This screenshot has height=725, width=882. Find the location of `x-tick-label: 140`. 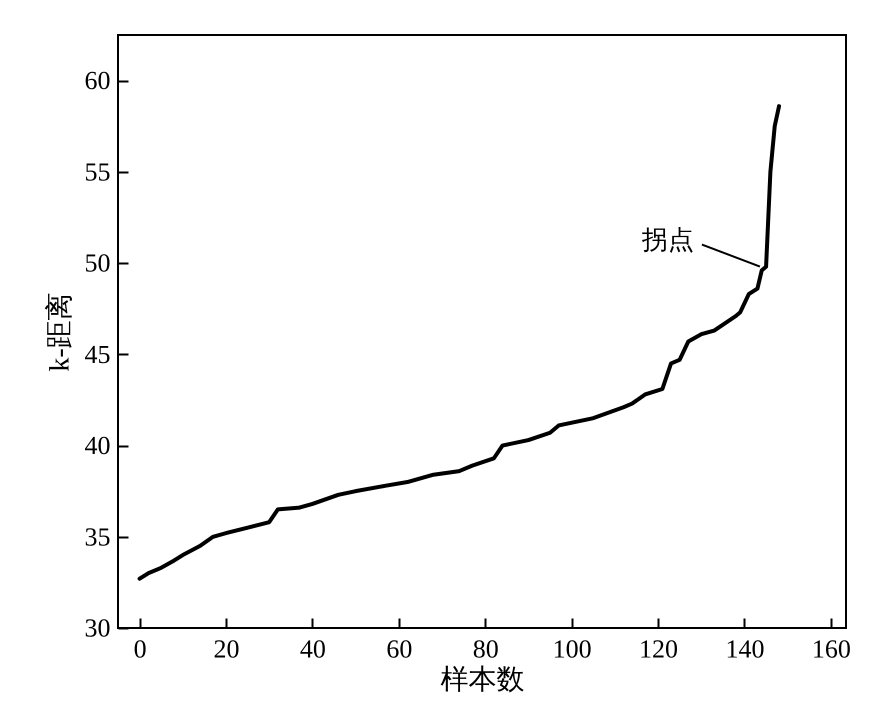

x-tick-label: 140 is located at coordinates (744, 649).